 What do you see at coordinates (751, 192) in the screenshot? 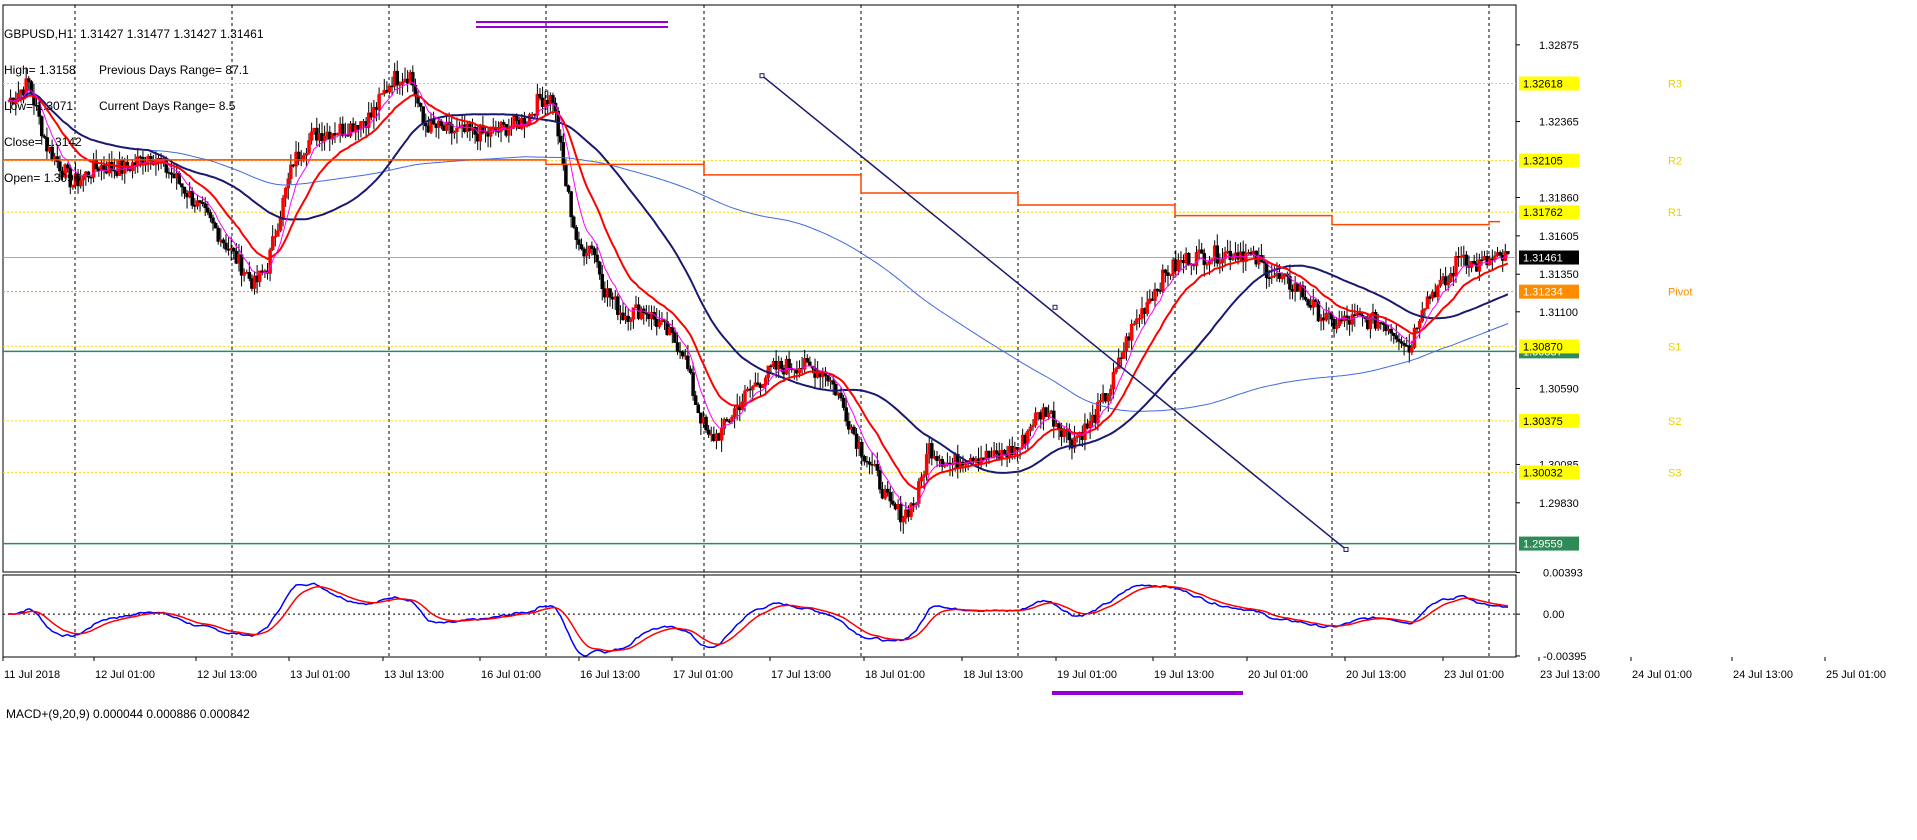
I see `daily-open-step-line` at bounding box center [751, 192].